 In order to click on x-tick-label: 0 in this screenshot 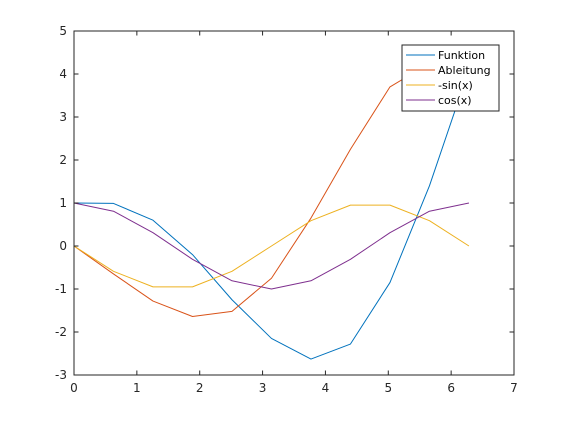, I will do `click(74, 388)`.